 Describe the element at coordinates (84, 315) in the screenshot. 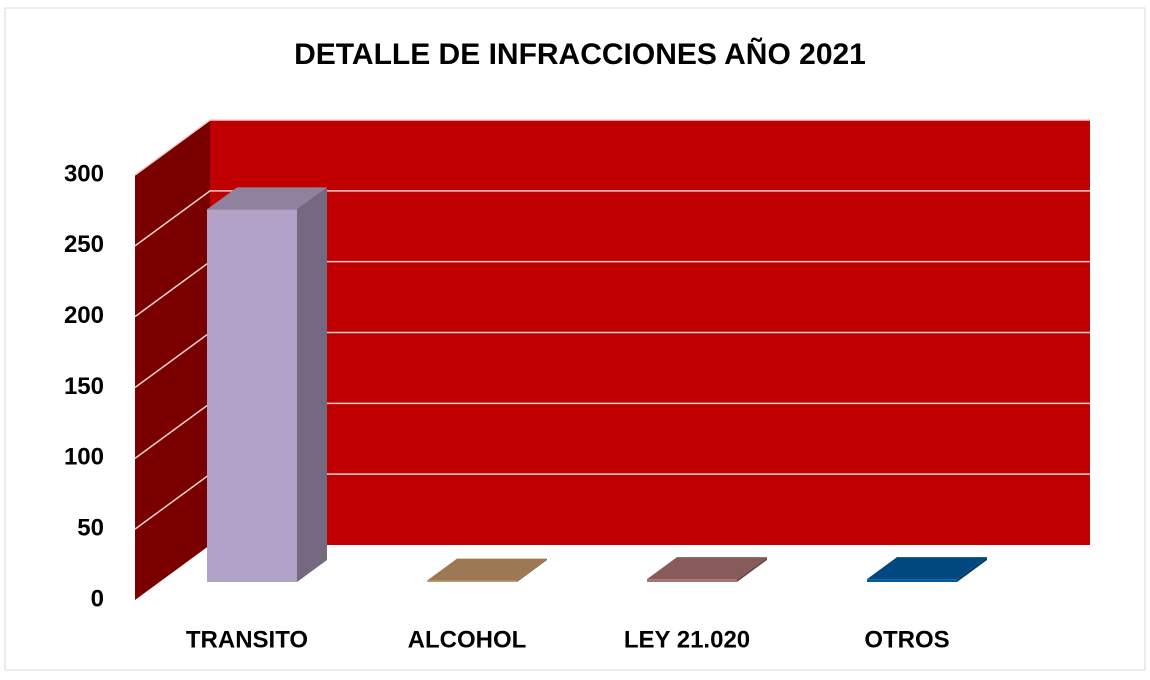

I see `y-tick-label: 200` at that location.